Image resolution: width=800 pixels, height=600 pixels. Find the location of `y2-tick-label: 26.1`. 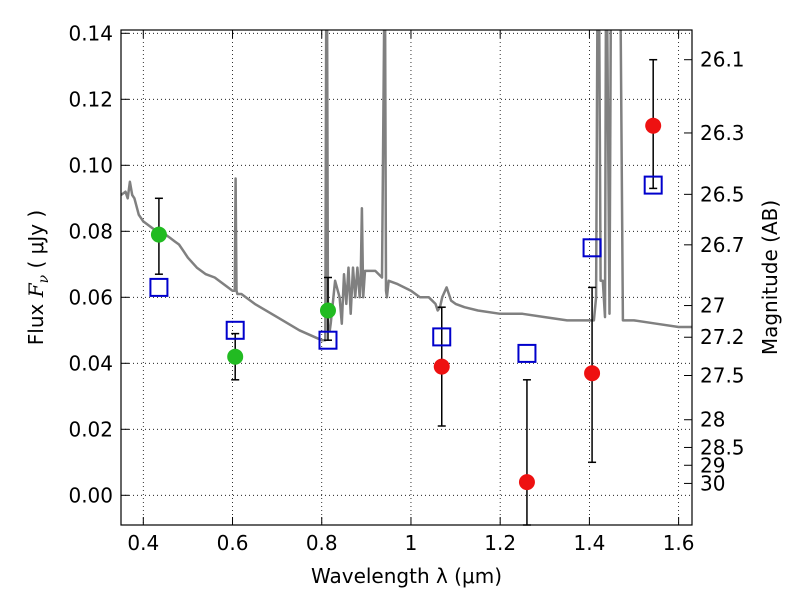

y2-tick-label: 26.1 is located at coordinates (722, 60).